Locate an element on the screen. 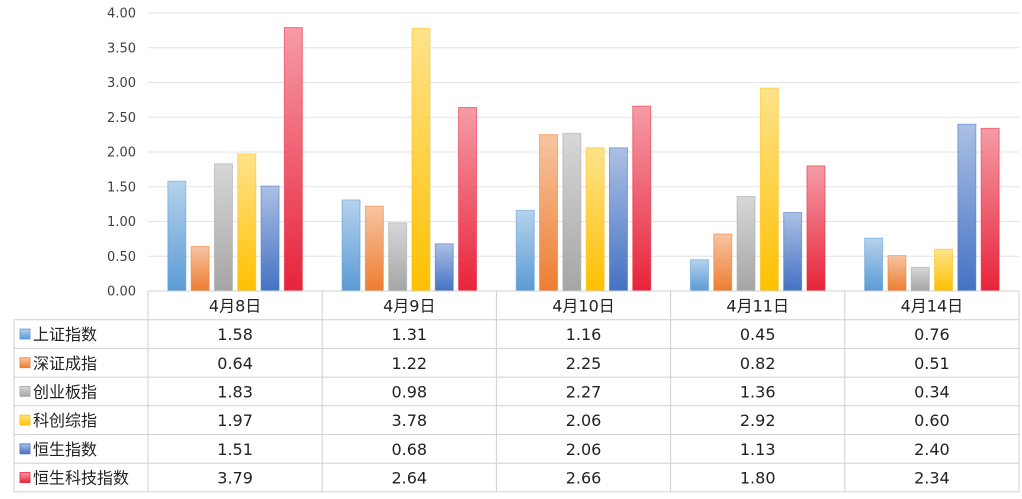 The width and height of the screenshot is (1022, 499). y-tick-label: 0.00 is located at coordinates (121, 292).